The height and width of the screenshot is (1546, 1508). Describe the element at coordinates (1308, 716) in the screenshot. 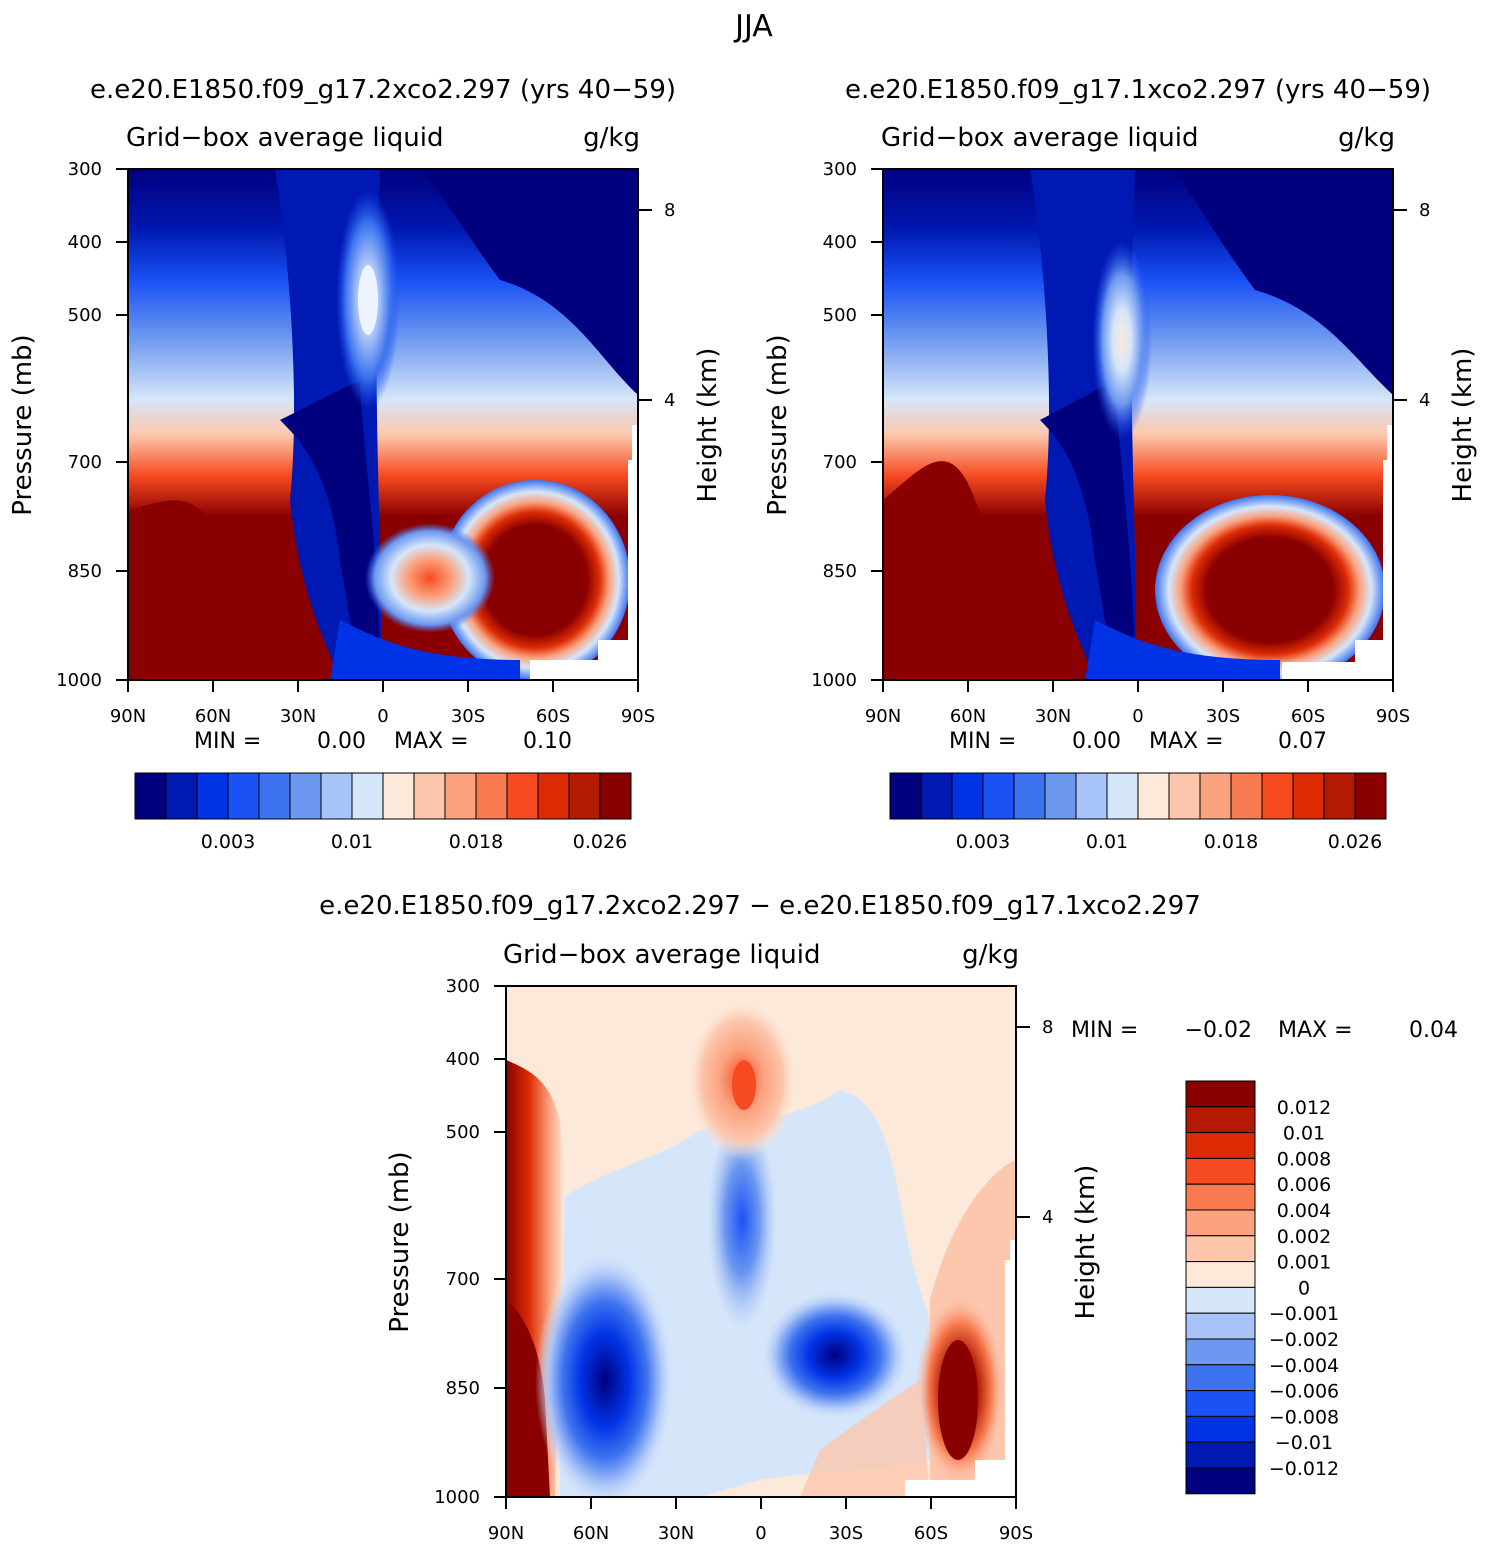

I see `panel-2-x-tick: 60S` at that location.